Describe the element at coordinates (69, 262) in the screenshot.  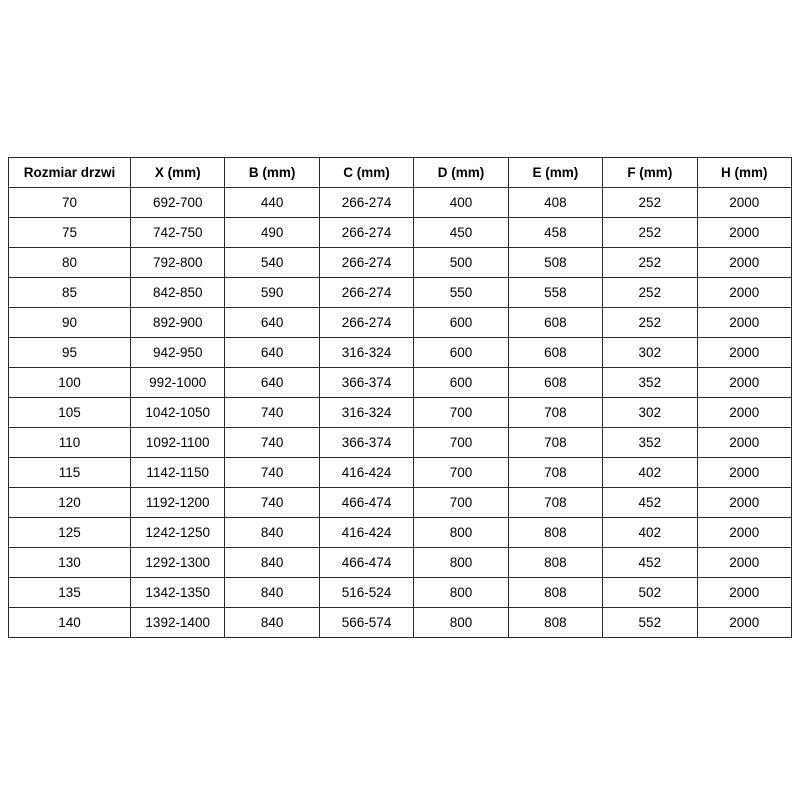
I see `table-cell: 80` at that location.